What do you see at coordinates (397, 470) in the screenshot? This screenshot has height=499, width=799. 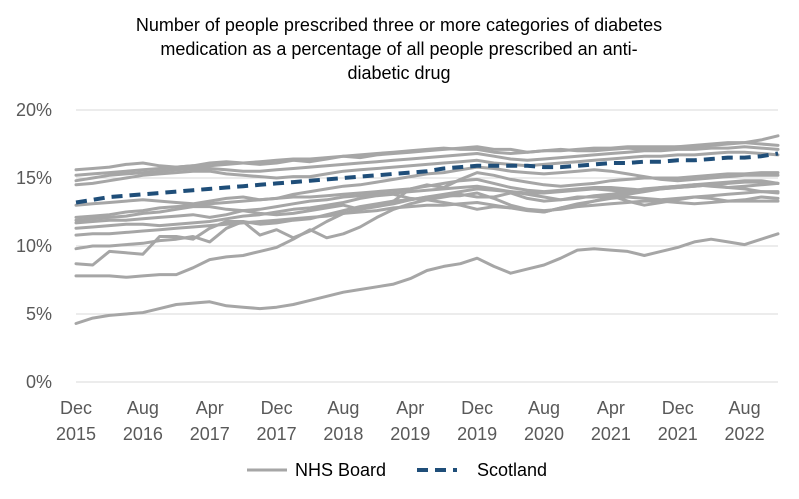 I see `legend: NHS Board Scotland` at bounding box center [397, 470].